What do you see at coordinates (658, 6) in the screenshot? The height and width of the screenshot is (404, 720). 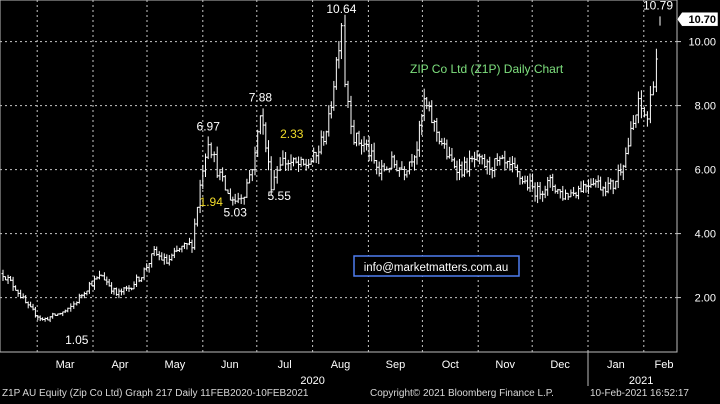 I see `annotation-label: 10.79` at bounding box center [658, 6].